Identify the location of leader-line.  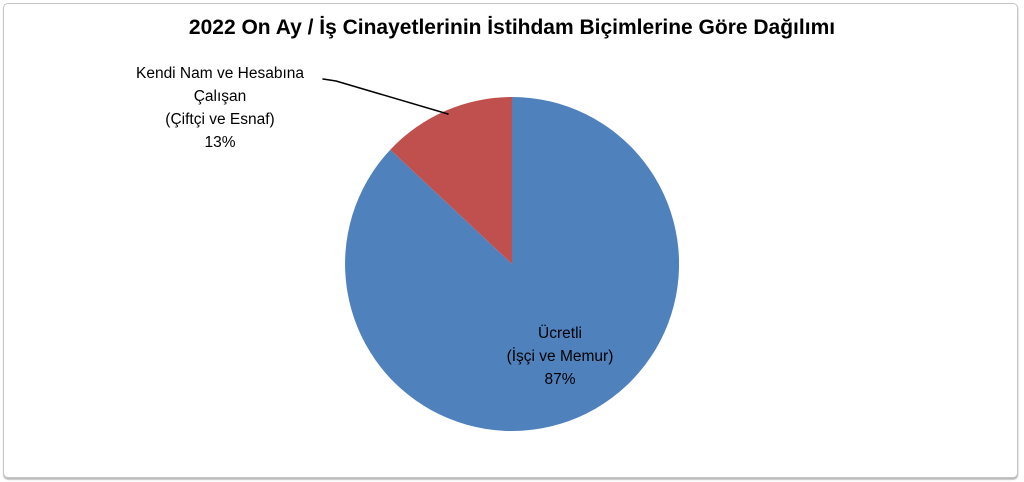
(385, 96).